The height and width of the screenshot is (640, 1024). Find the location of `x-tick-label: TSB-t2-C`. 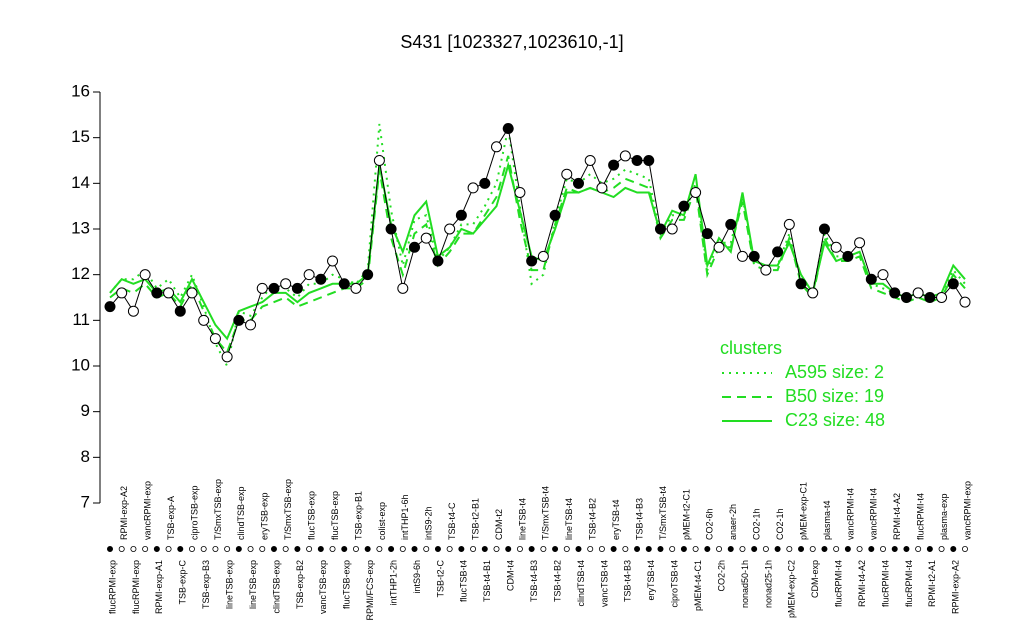

x-tick-label: TSB-t2-C is located at coordinates (440, 579).